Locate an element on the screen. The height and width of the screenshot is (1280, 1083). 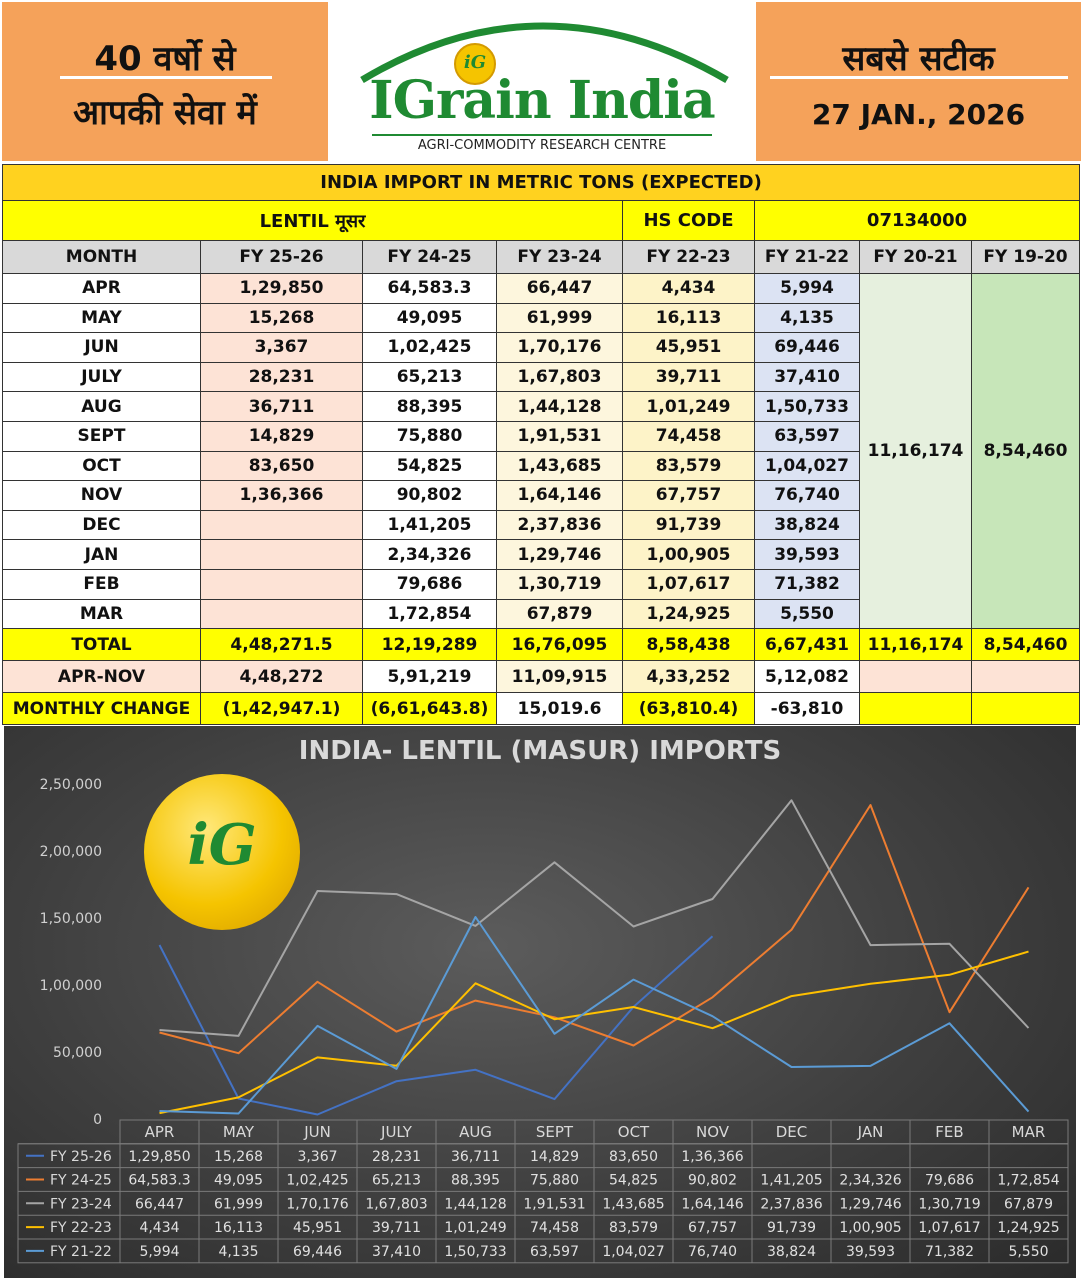
data-label: 1,91,531 is located at coordinates (554, 1204).